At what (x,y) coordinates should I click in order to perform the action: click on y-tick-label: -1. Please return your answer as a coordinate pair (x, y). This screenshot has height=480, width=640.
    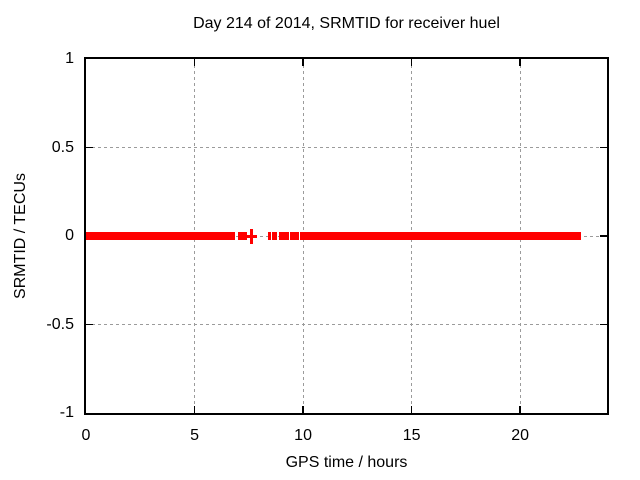
    Looking at the image, I should click on (66, 412).